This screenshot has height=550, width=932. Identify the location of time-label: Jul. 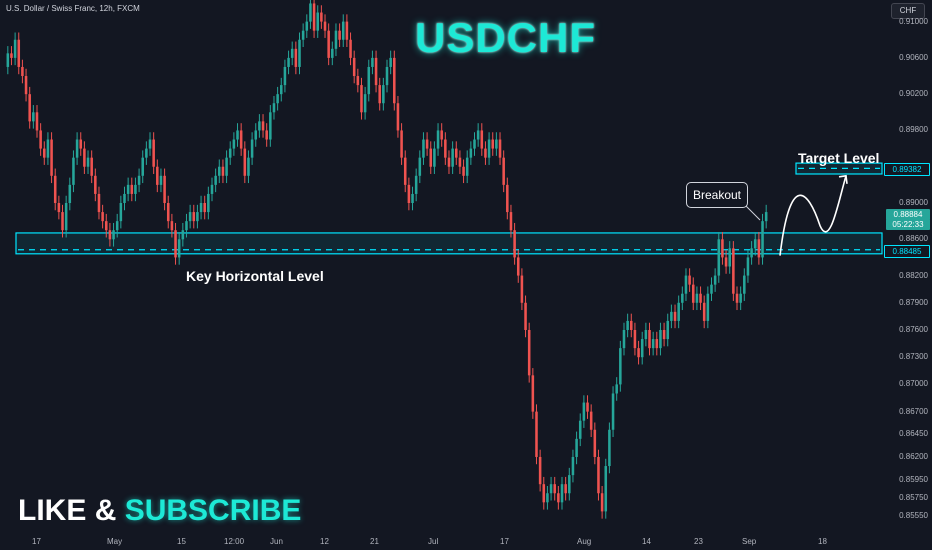
(433, 541).